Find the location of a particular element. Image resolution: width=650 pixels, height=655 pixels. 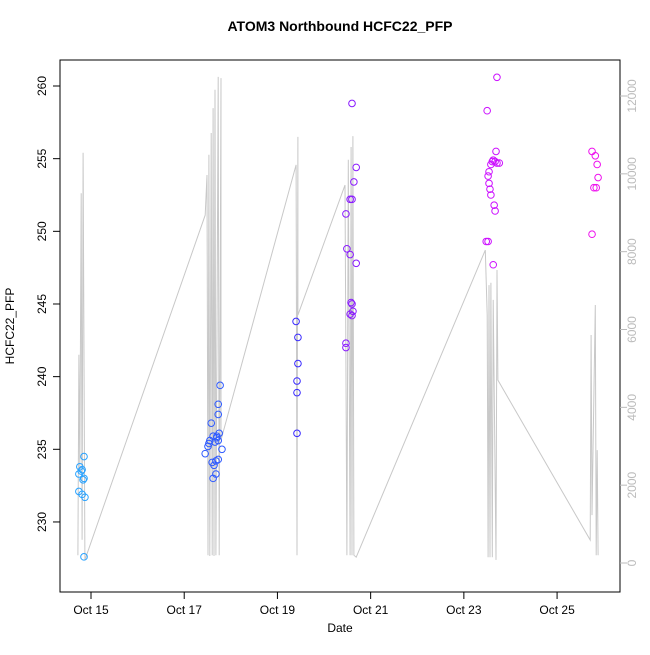

y2-tick-label: 12000 is located at coordinates (632, 96).